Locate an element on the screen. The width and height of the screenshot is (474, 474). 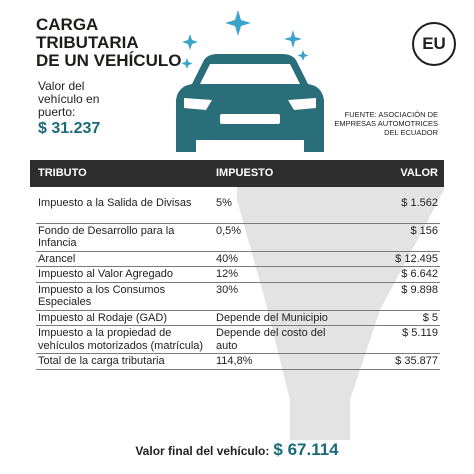
title-line: TRIBUTARIA is located at coordinates (87, 42).